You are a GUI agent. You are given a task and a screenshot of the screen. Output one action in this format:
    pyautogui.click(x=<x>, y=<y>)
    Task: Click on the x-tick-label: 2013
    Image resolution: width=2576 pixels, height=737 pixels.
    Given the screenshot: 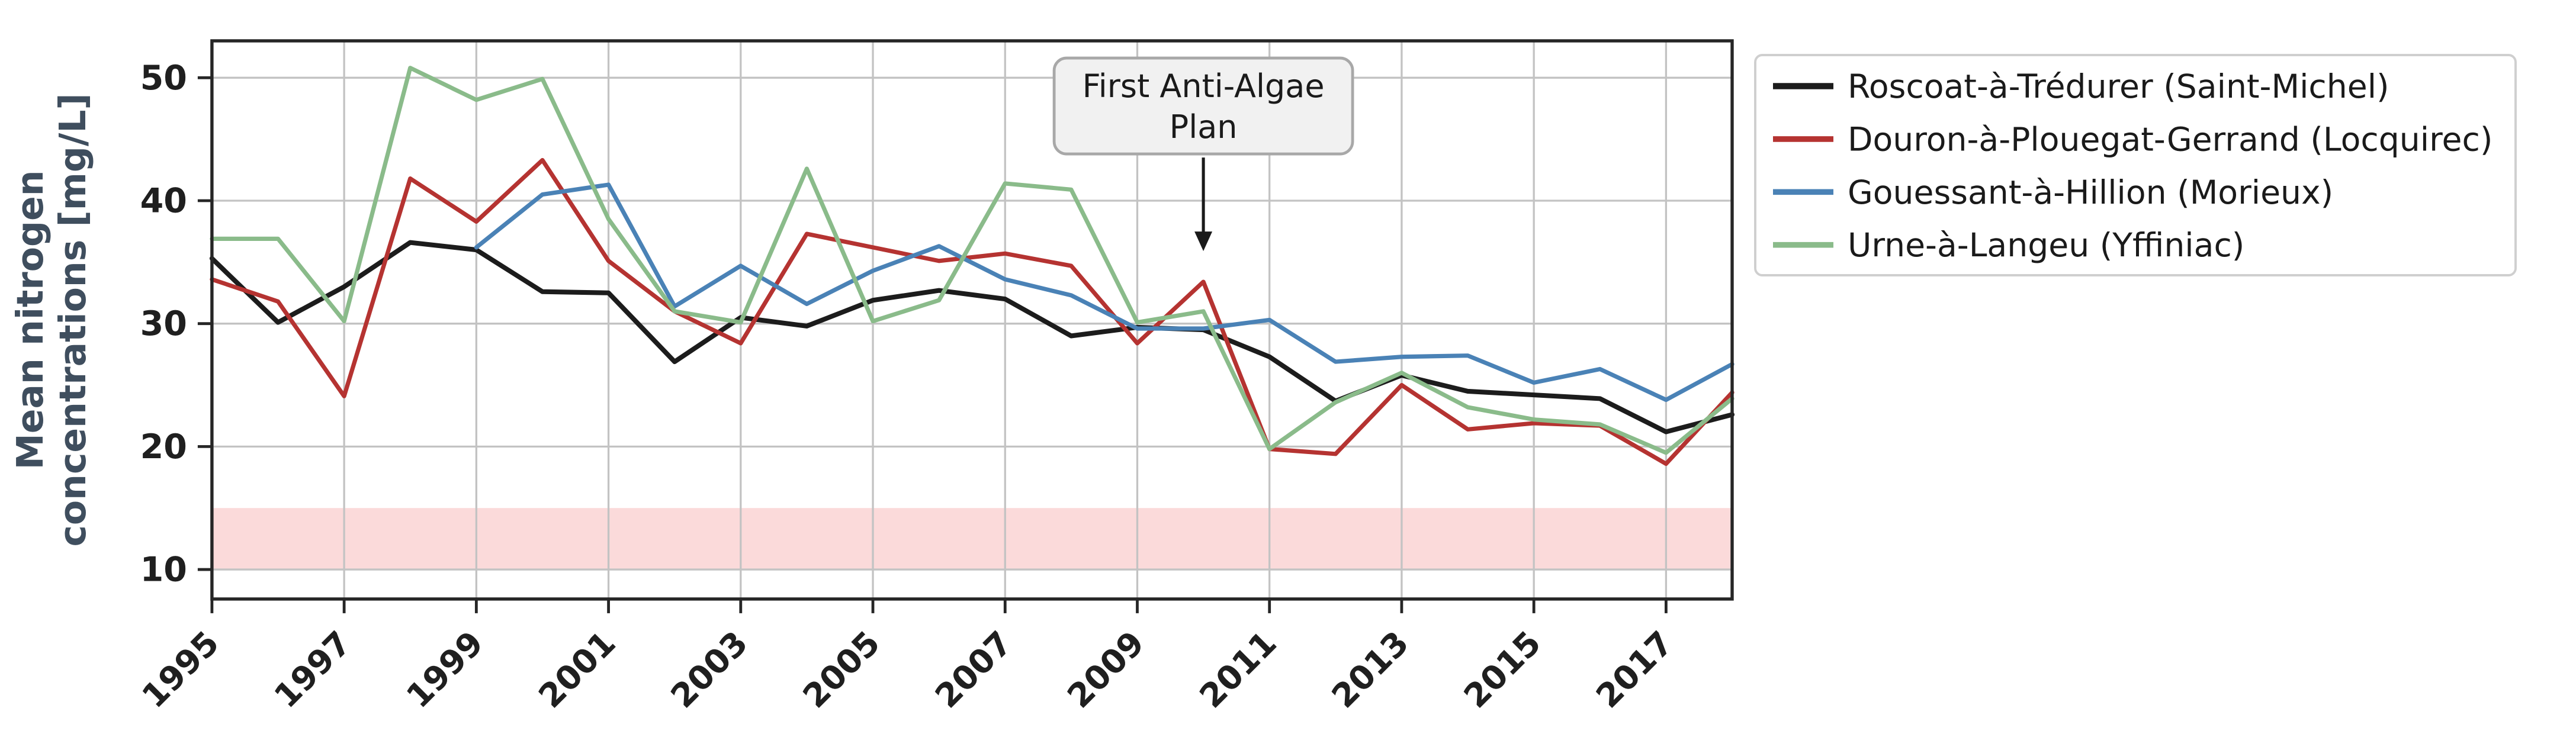 What is the action you would take?
    pyautogui.click(x=1371, y=670)
    